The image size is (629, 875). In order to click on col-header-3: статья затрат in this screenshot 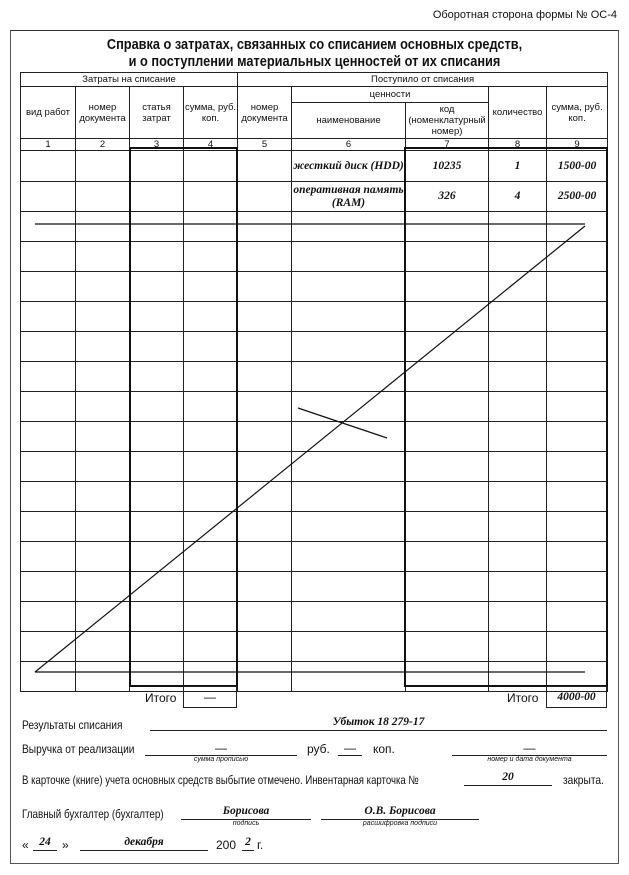, I will do `click(156, 112)`.